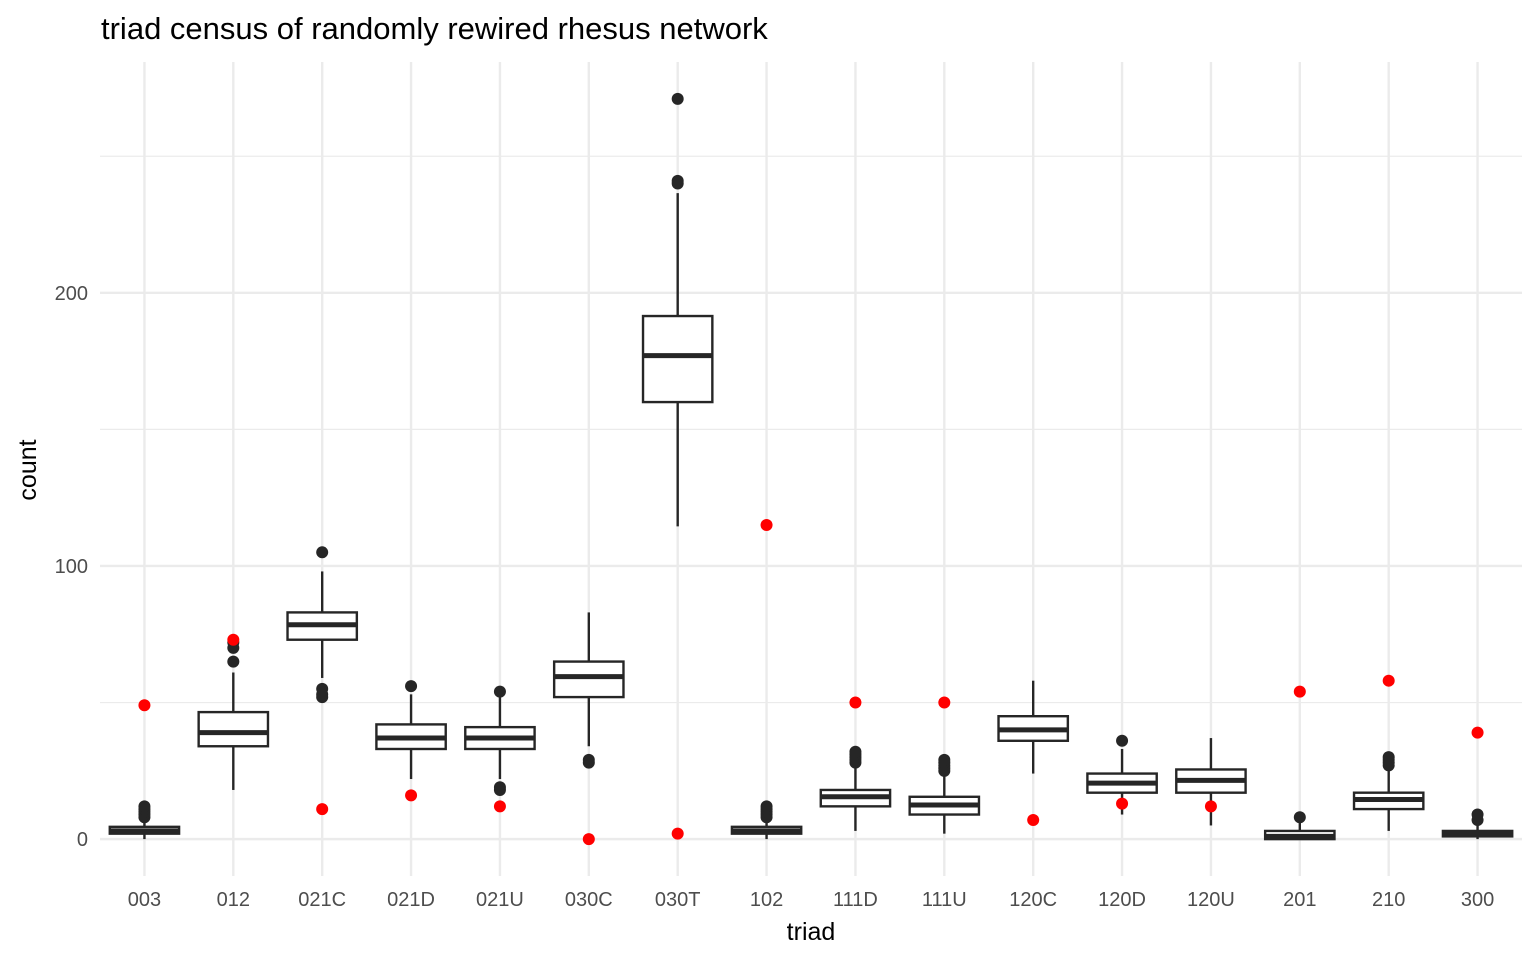  Describe the element at coordinates (1122, 774) in the screenshot. I see `box-120D` at that location.